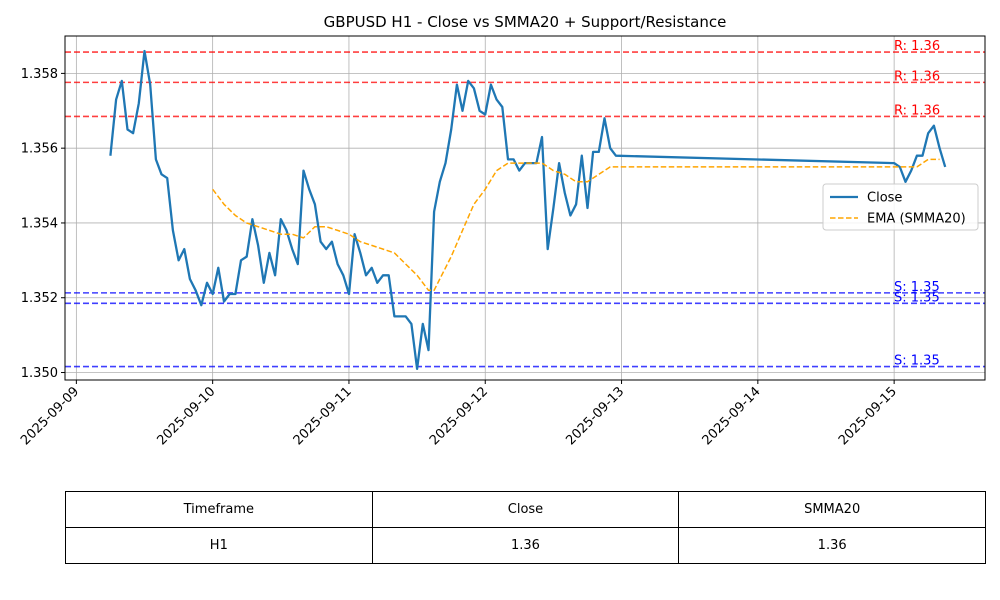 Image resolution: width=1000 pixels, height=600 pixels. What do you see at coordinates (39, 373) in the screenshot?
I see `y-tick-label: 1.350` at bounding box center [39, 373].